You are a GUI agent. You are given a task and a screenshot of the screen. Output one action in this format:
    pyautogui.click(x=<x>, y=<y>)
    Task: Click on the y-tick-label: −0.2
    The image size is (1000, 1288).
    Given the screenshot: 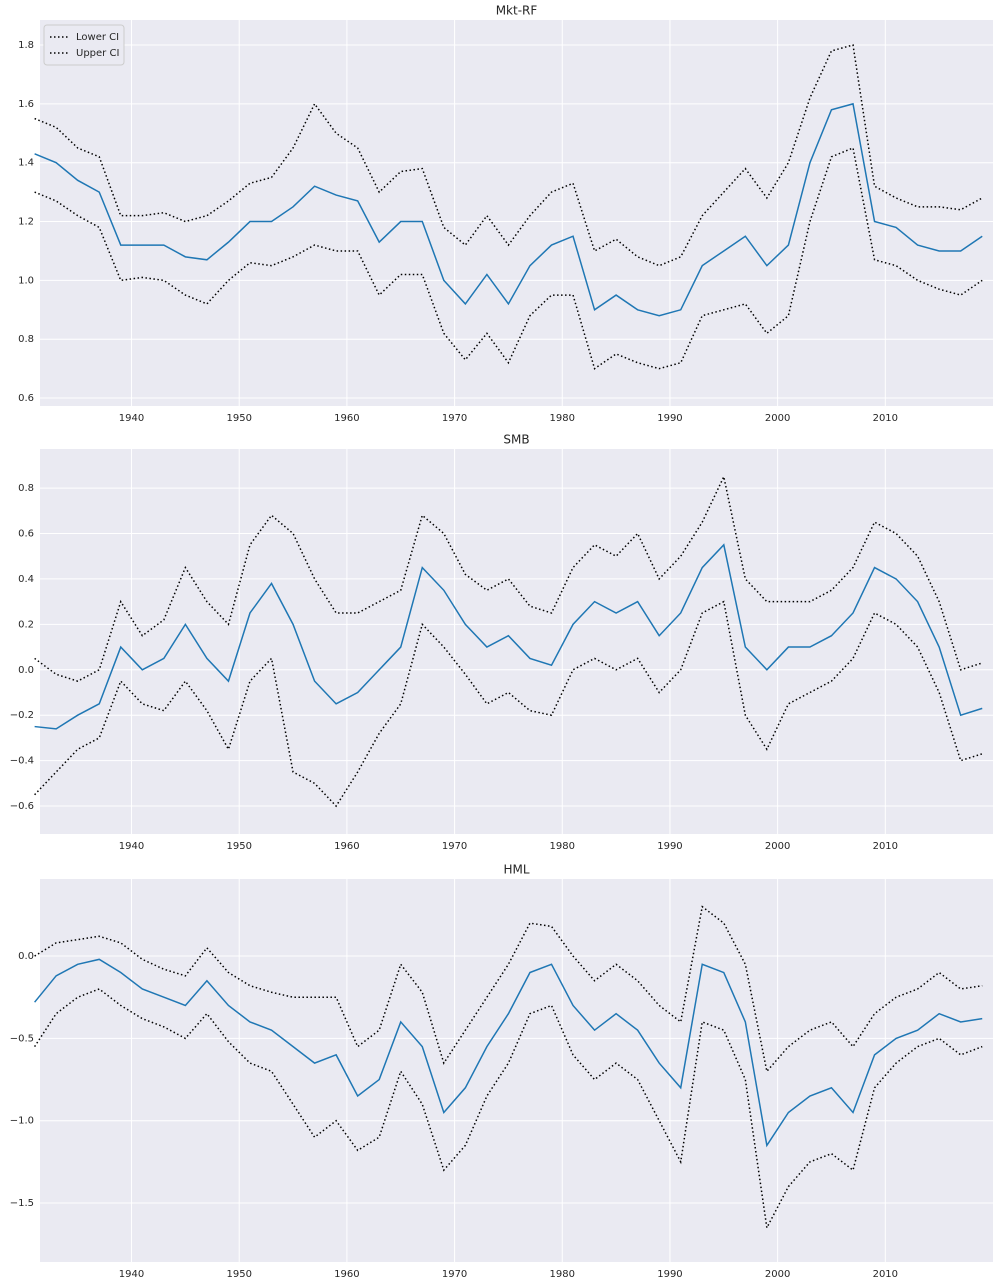 What is the action you would take?
    pyautogui.click(x=22, y=715)
    